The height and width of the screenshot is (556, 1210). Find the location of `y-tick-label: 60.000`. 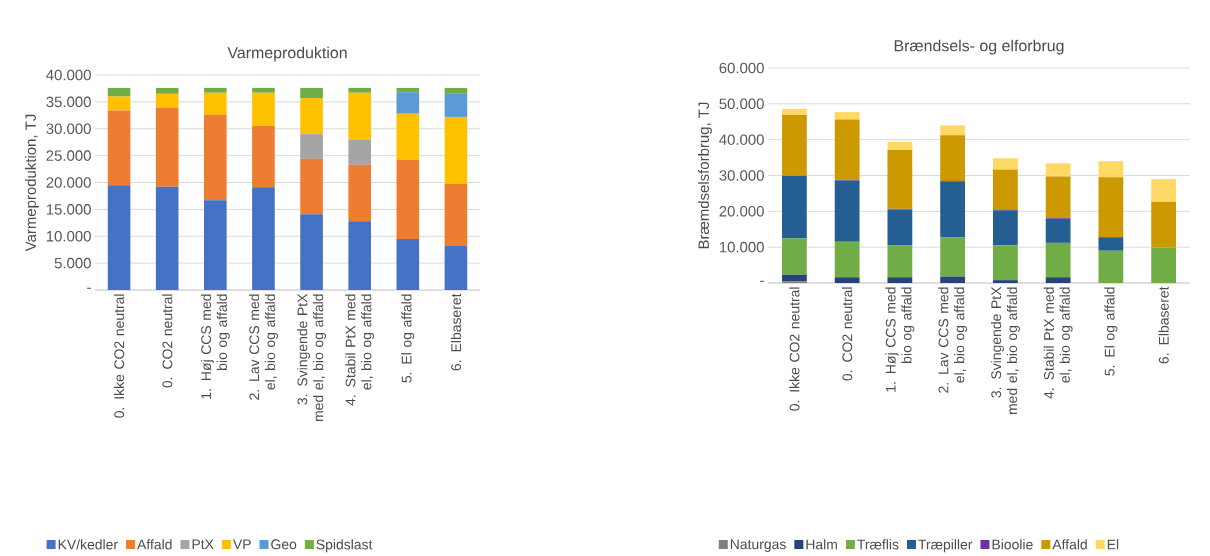

y-tick-label: 60.000 is located at coordinates (741, 68).